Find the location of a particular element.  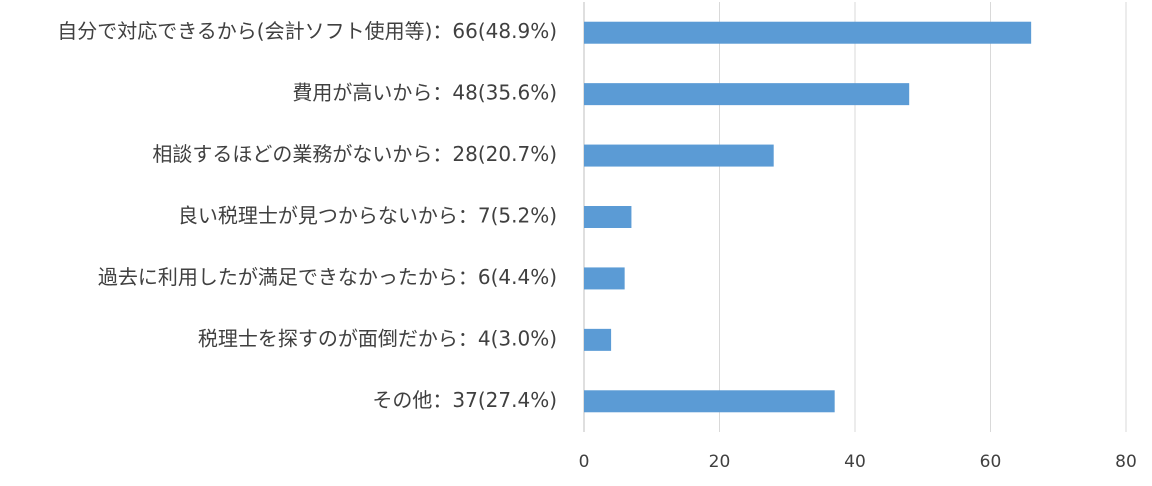

x-tick-label: 20 is located at coordinates (720, 462).